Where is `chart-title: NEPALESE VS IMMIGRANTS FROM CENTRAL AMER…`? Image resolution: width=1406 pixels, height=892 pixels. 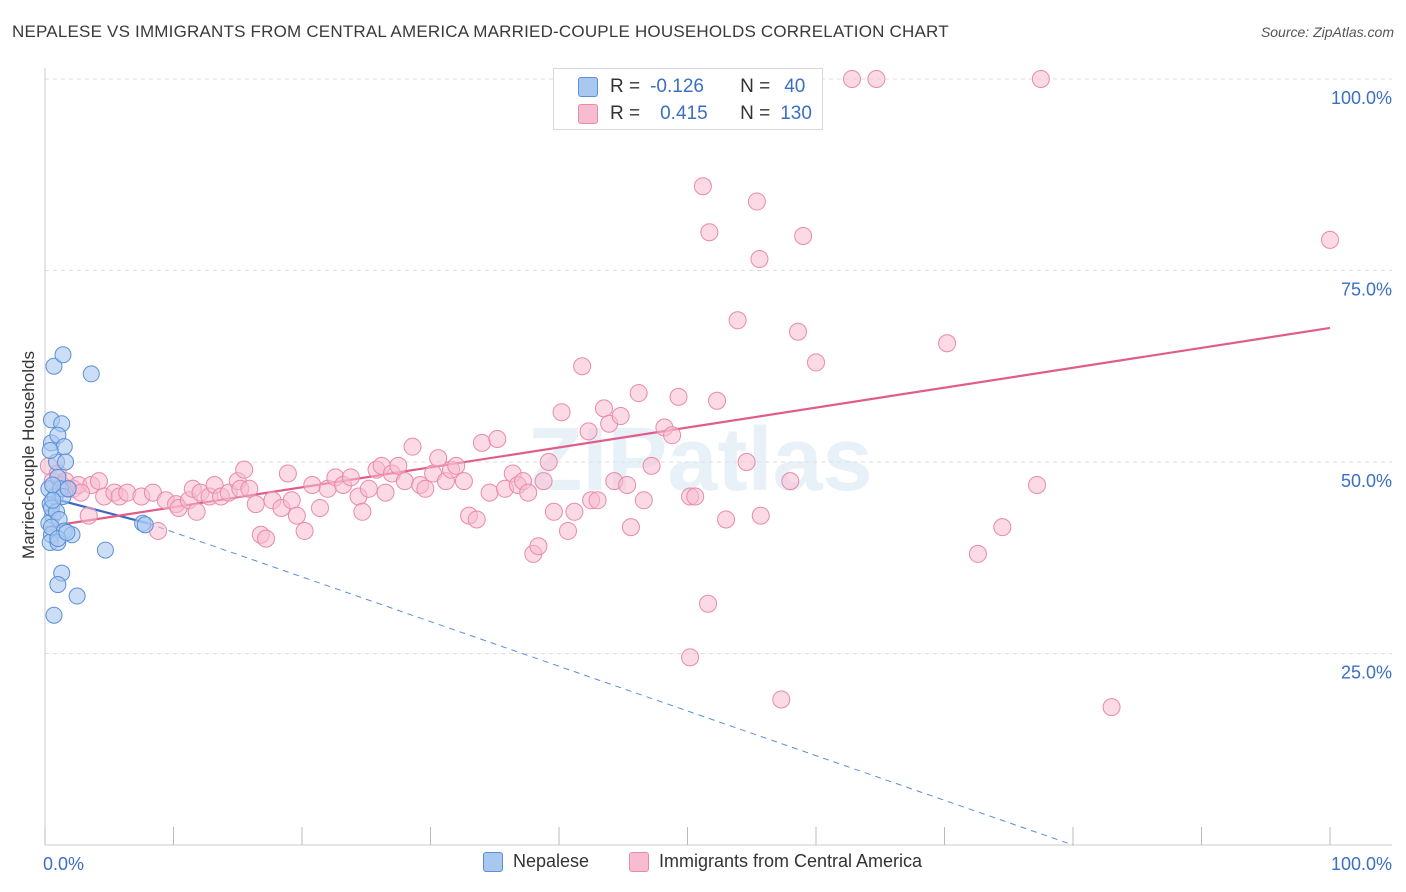
chart-title: NEPALESE VS IMMIGRANTS FROM CENTRAL AMER… is located at coordinates (480, 31).